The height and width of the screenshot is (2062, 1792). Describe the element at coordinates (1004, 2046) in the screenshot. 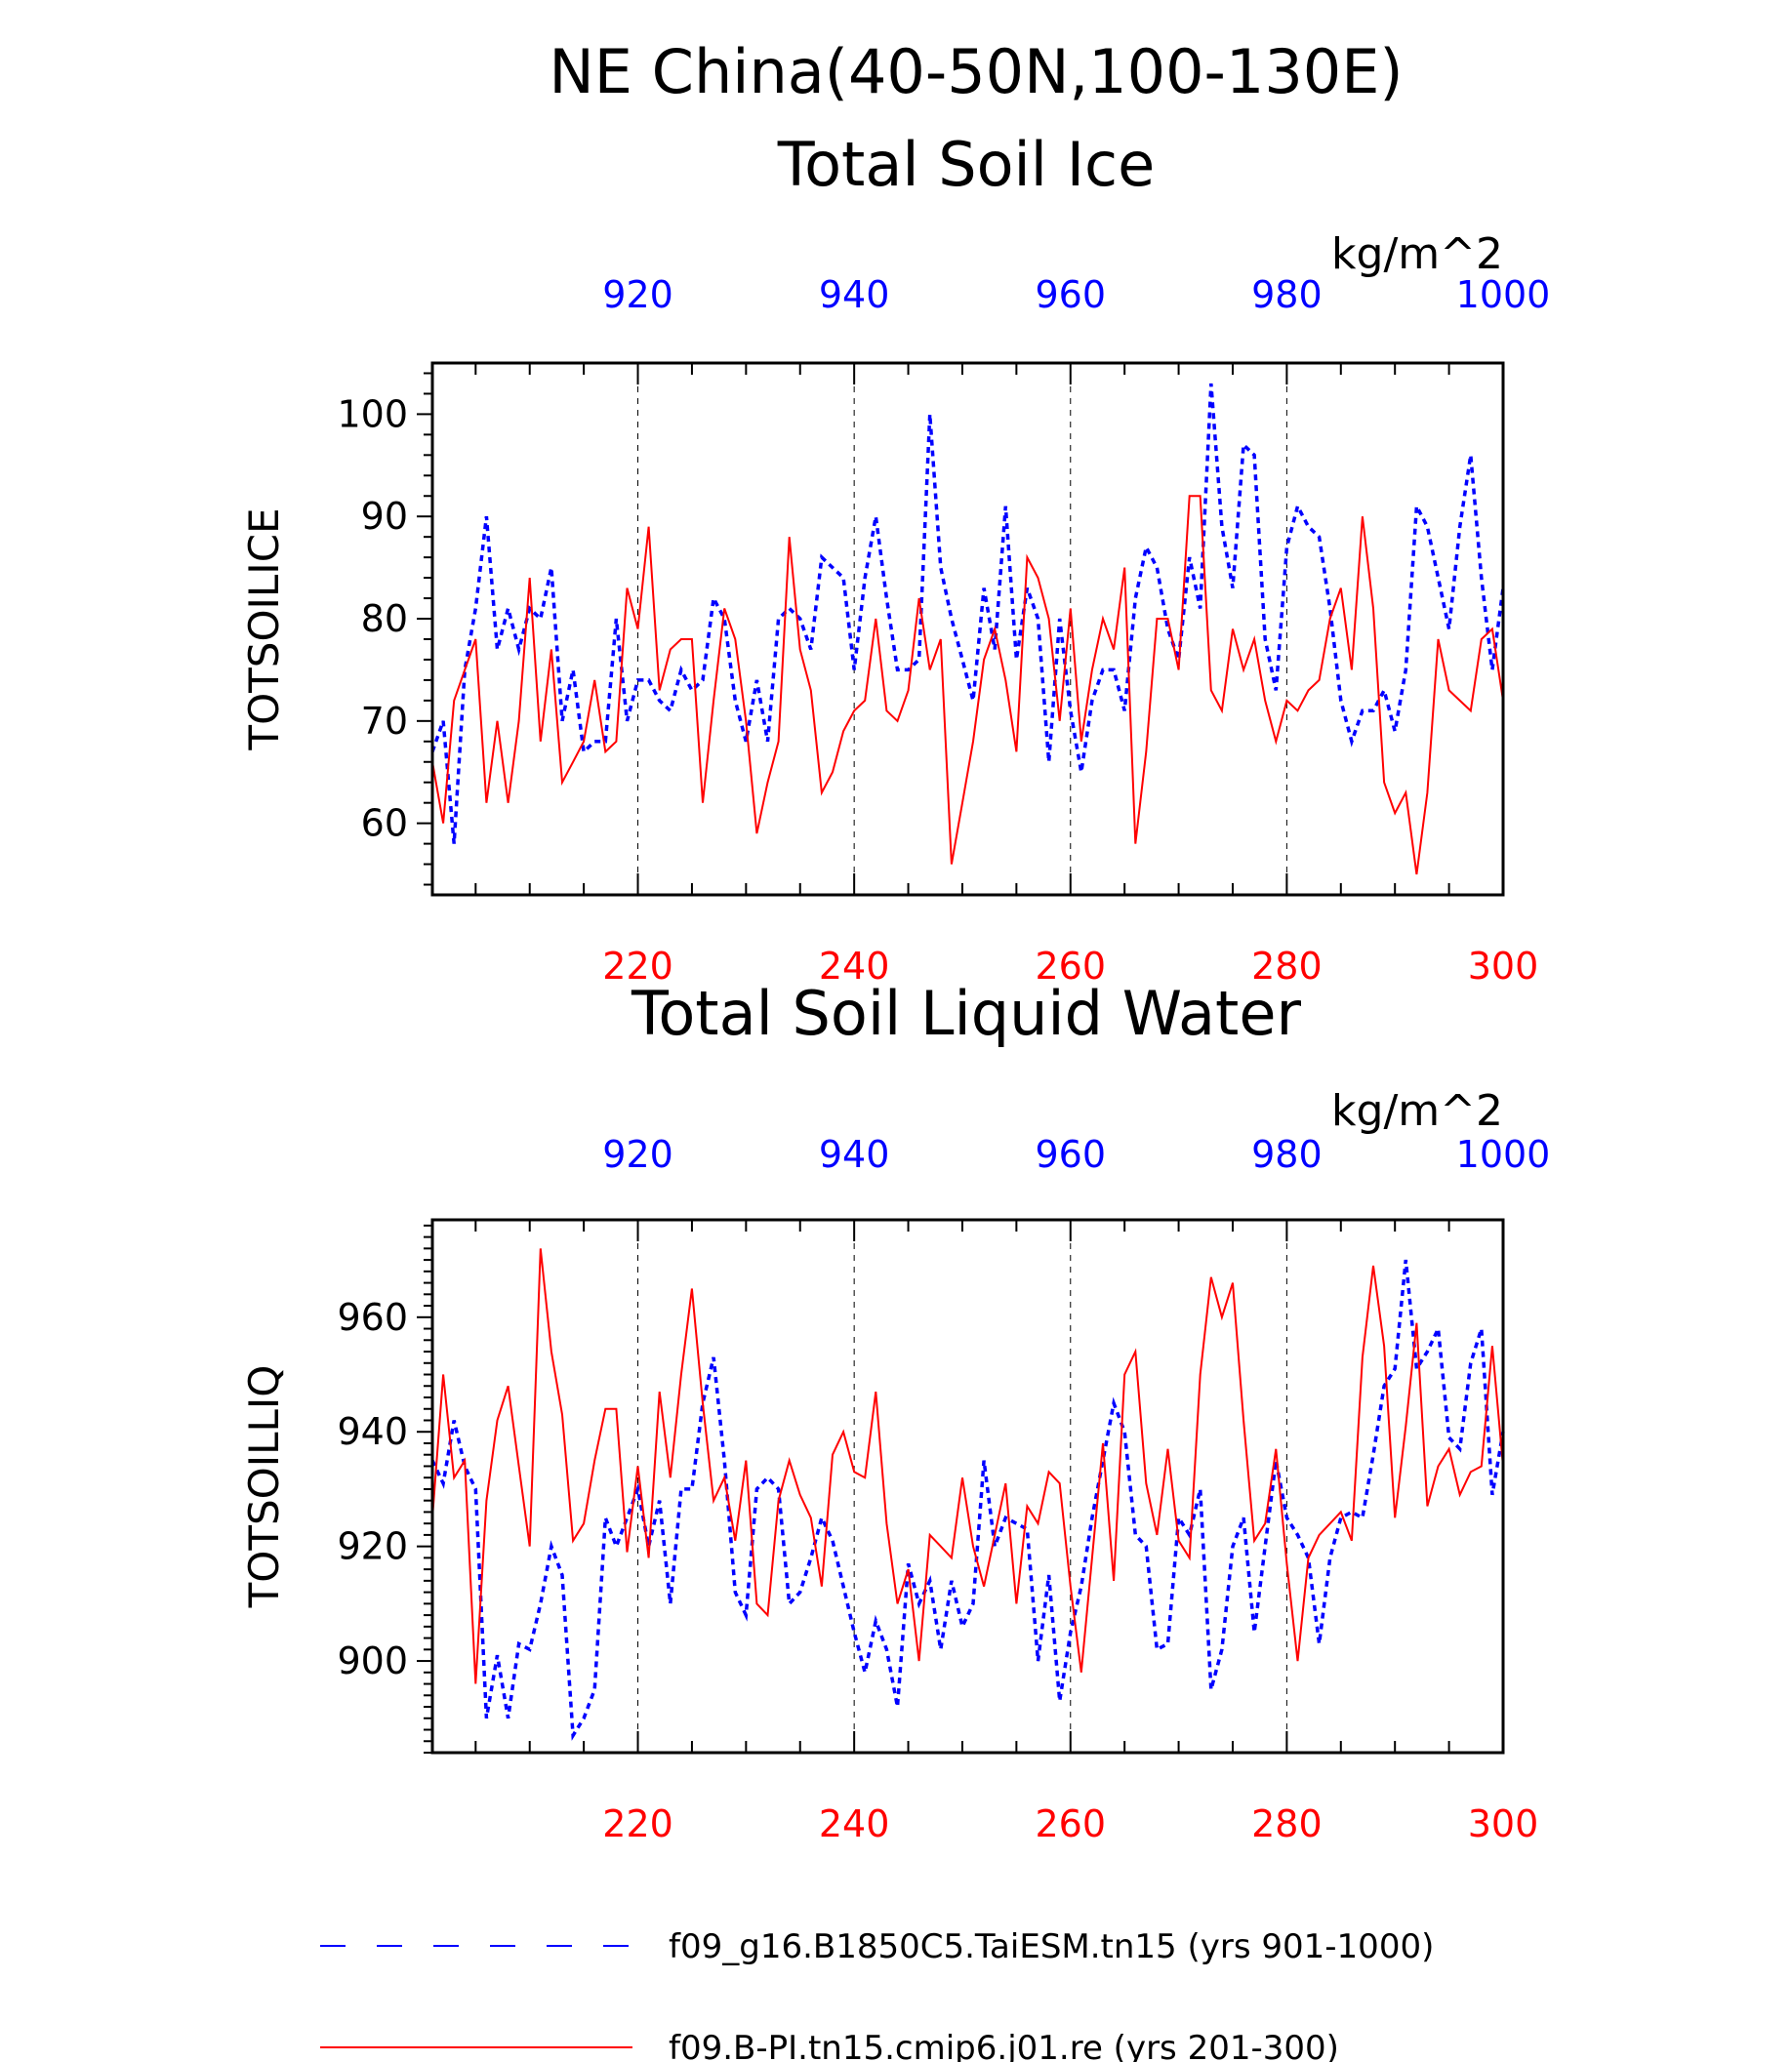

I see `legend-label-red: f09.B-PI.tn15.cmip6.j01.re (yrs 201-300)` at that location.